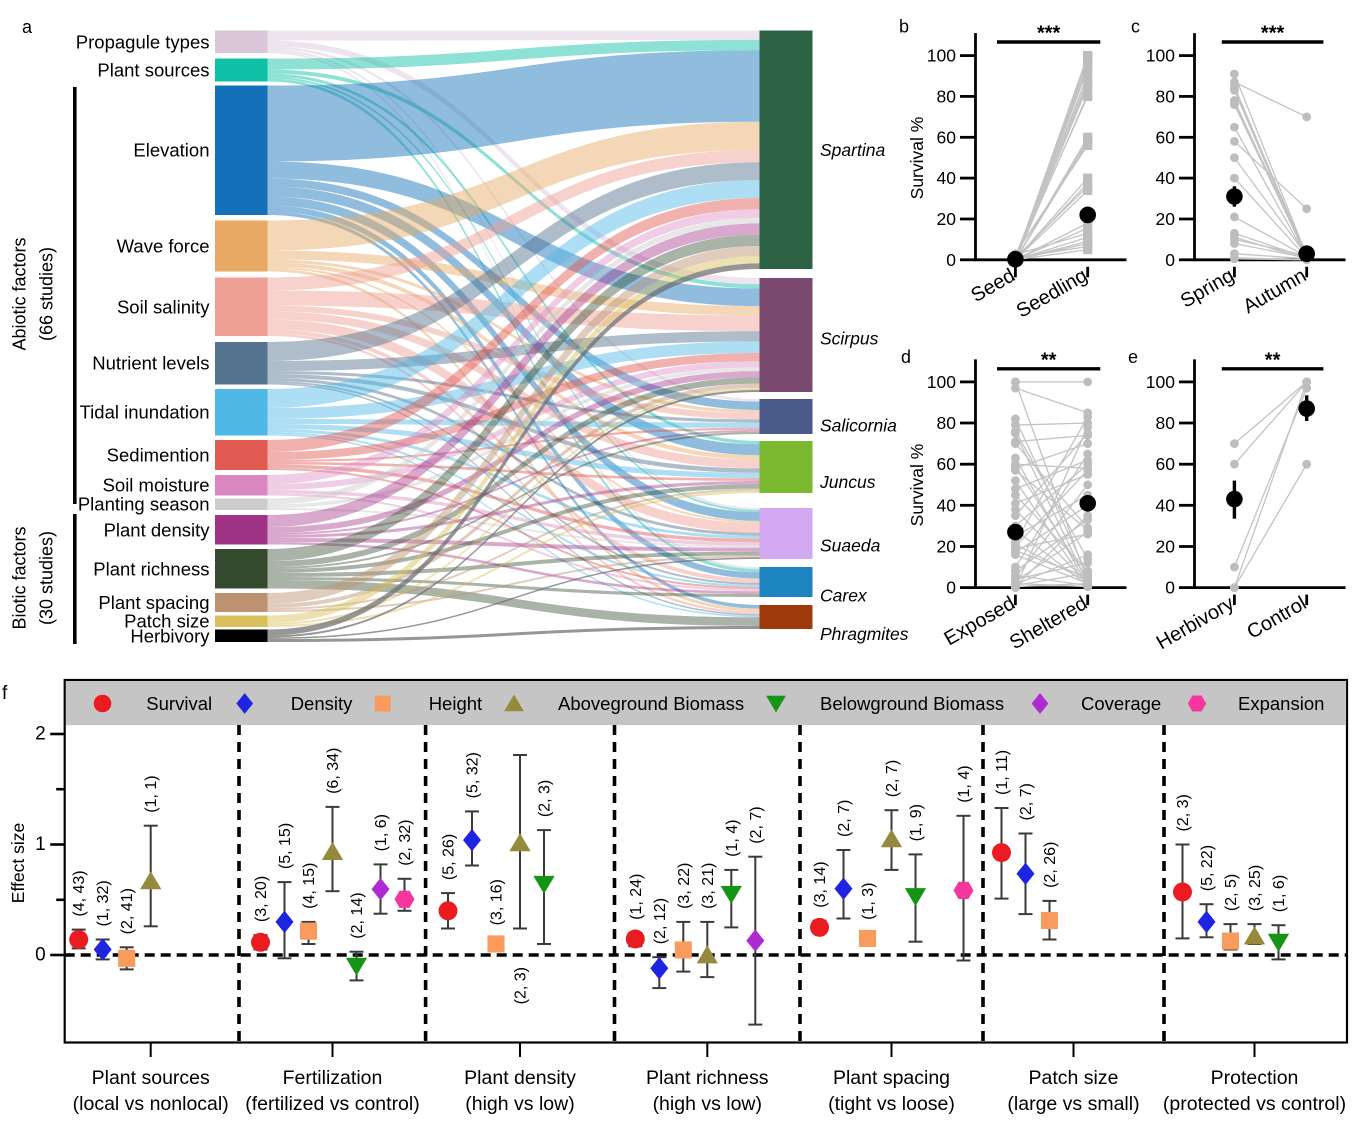 This screenshot has height=1138, width=1355. I want to click on svg-text: Sedimention, so click(158, 455).